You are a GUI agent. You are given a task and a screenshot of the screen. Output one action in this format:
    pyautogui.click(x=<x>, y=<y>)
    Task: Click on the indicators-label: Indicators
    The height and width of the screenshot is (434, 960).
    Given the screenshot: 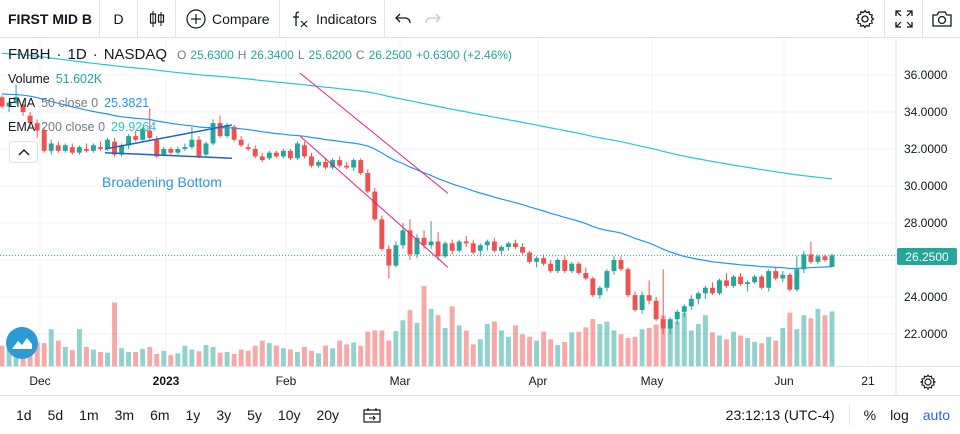 What is the action you would take?
    pyautogui.click(x=346, y=18)
    